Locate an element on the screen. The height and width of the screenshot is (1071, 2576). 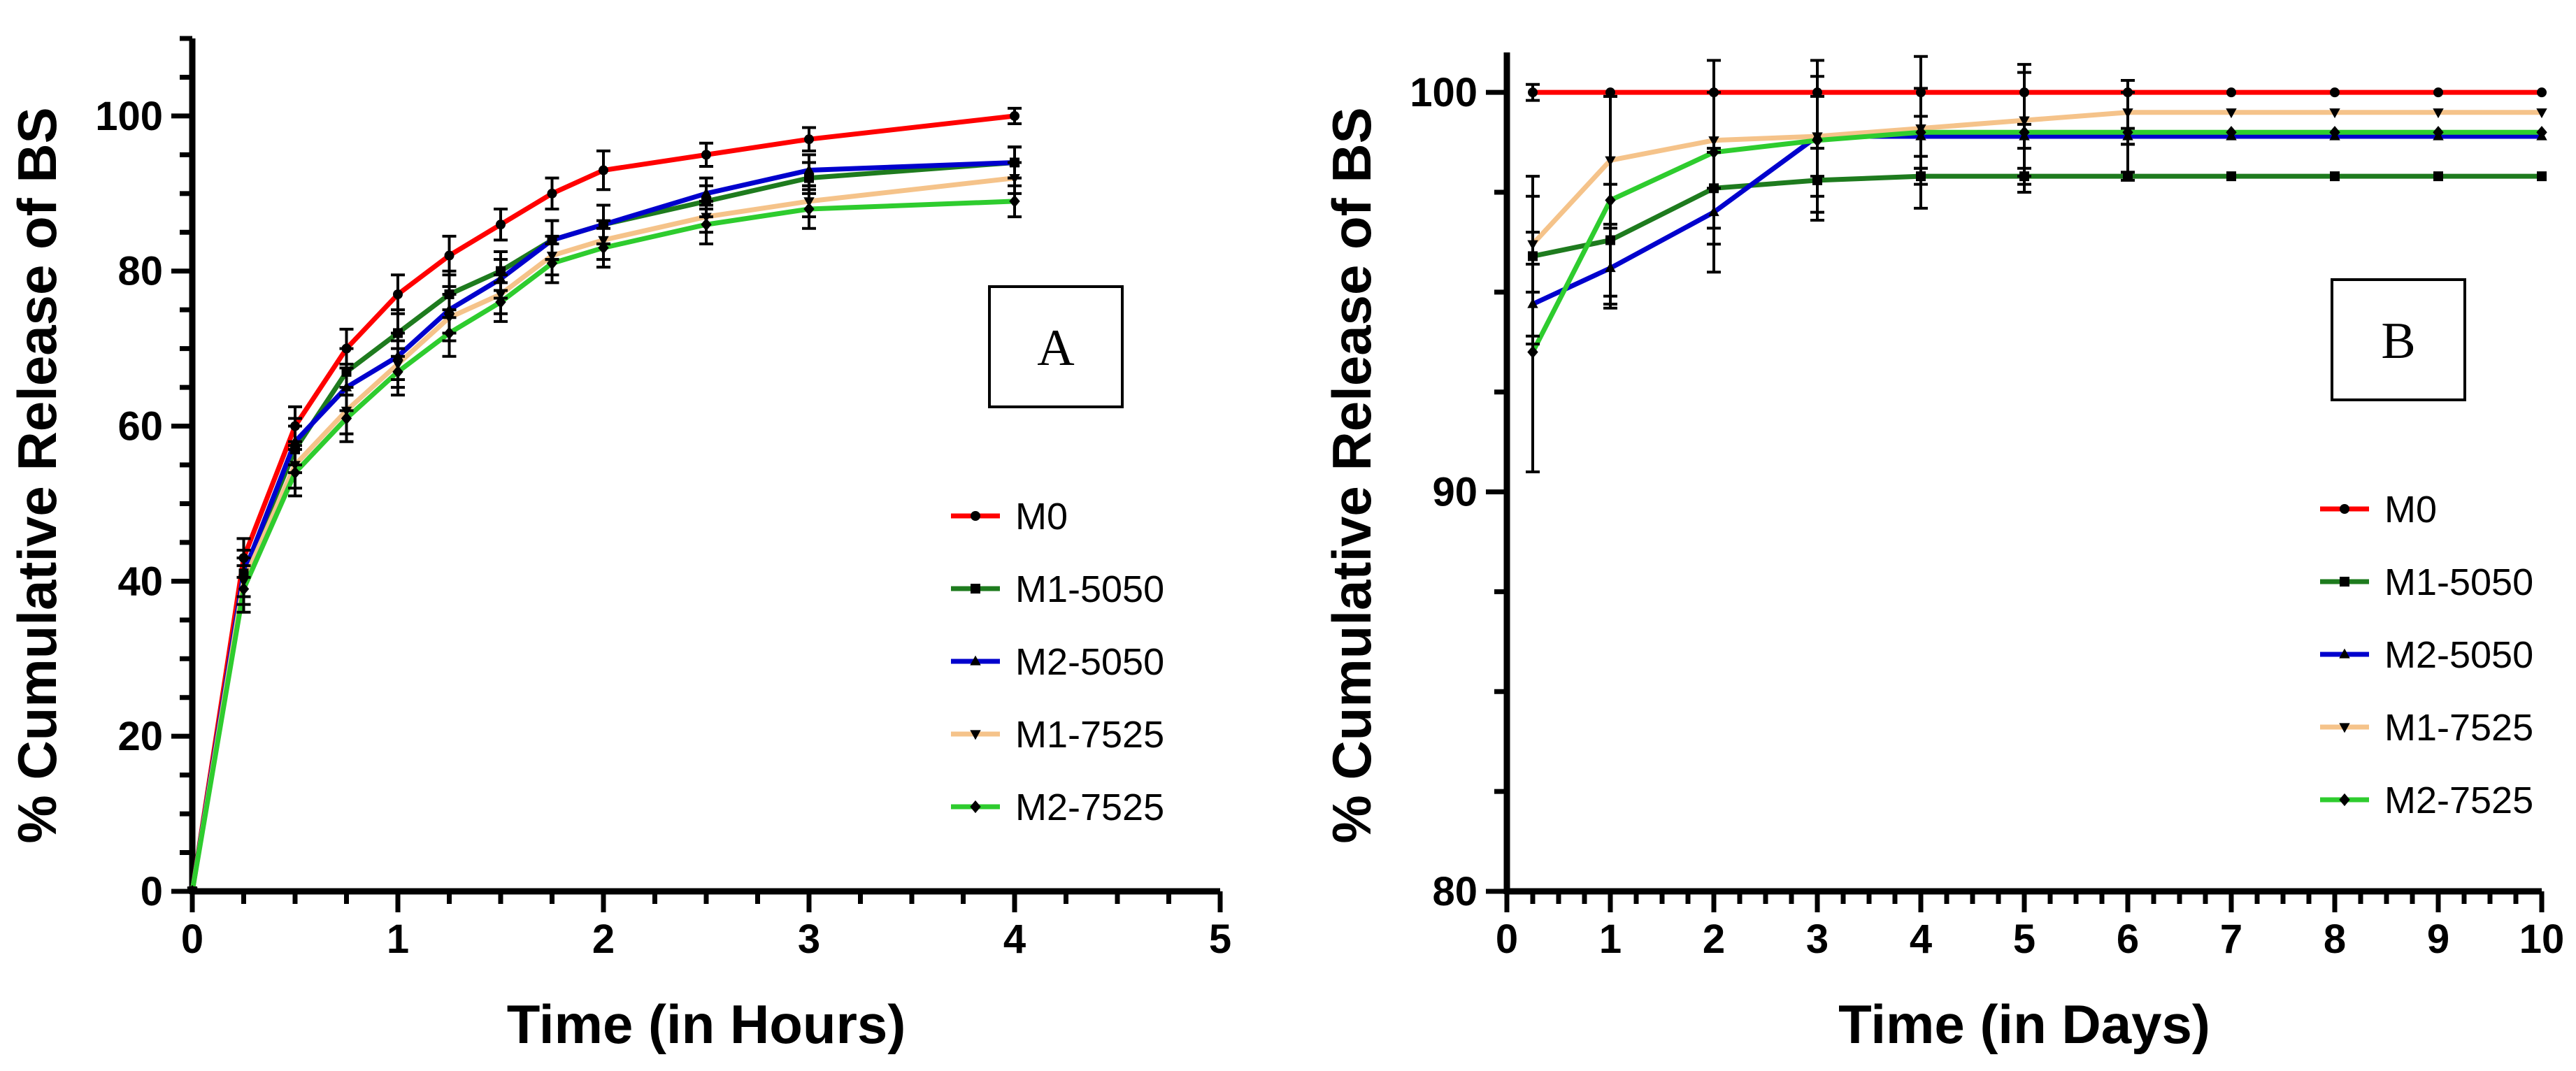
x-tick-label: 10 is located at coordinates (2542, 940).